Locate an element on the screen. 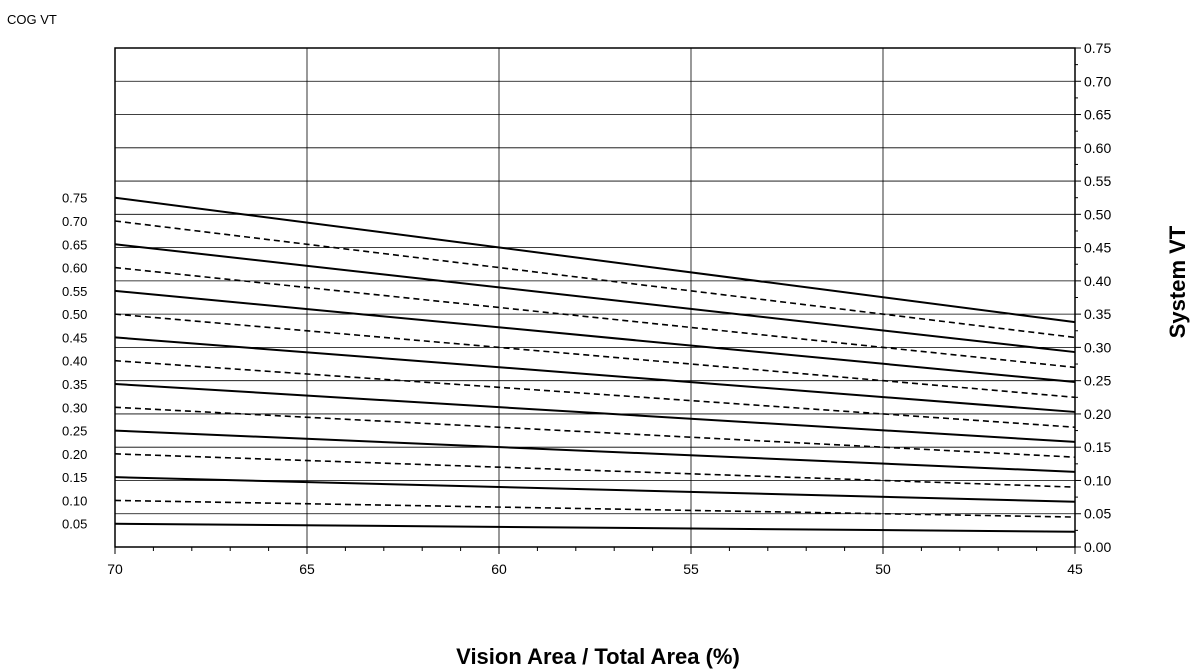  left-tick-label: 0.50 is located at coordinates (74, 314).